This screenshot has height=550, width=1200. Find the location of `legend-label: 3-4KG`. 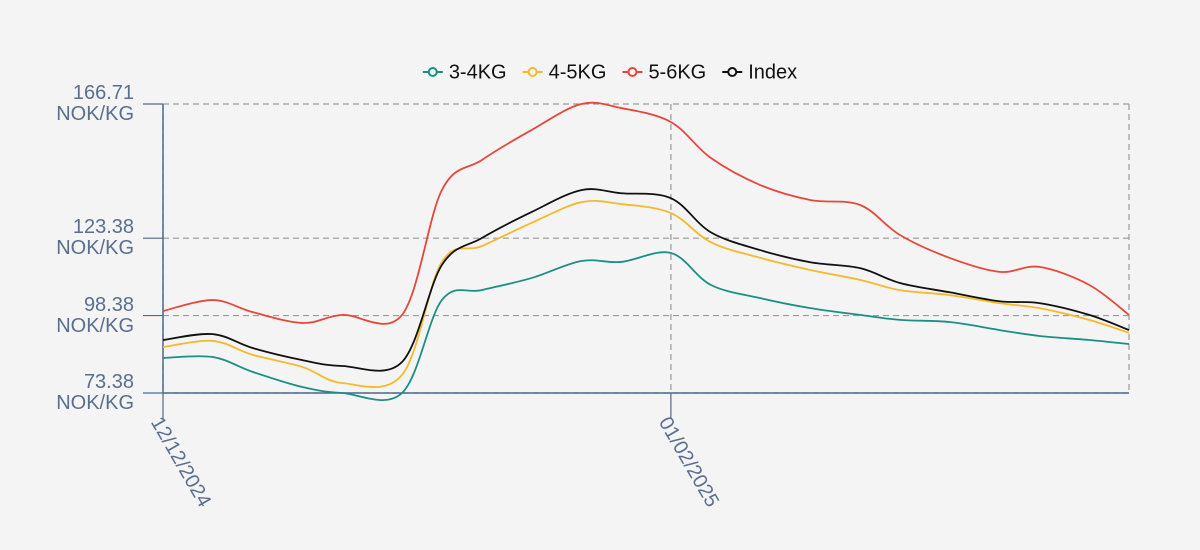

legend-label: 3-4KG is located at coordinates (478, 72).